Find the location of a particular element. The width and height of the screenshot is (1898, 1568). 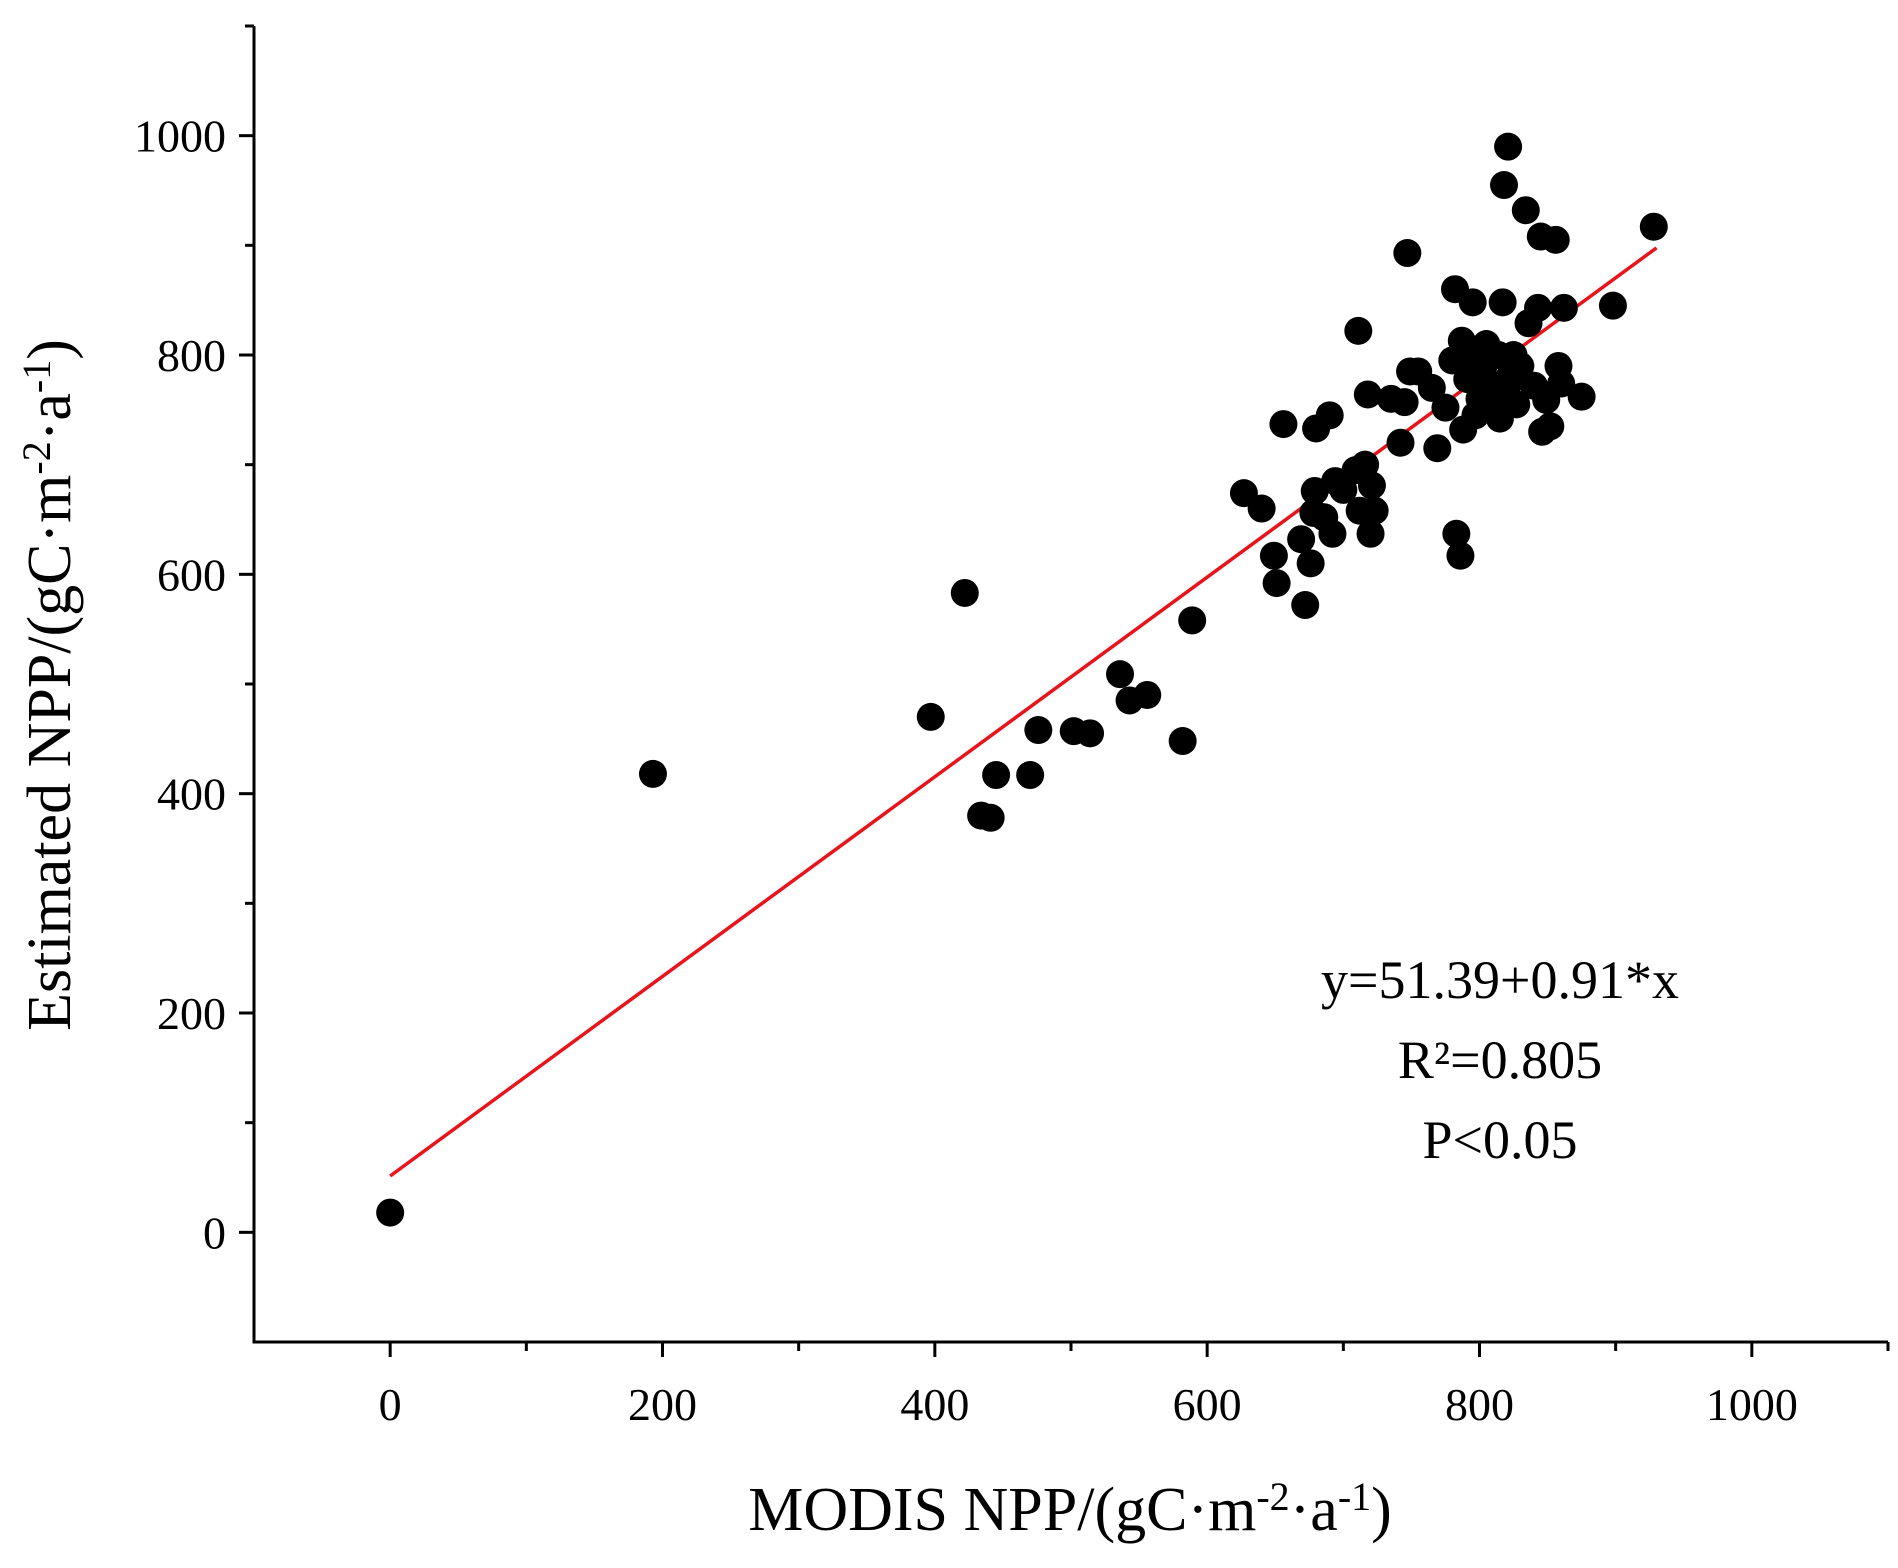

x-tick-label: 0 is located at coordinates (390, 1404).